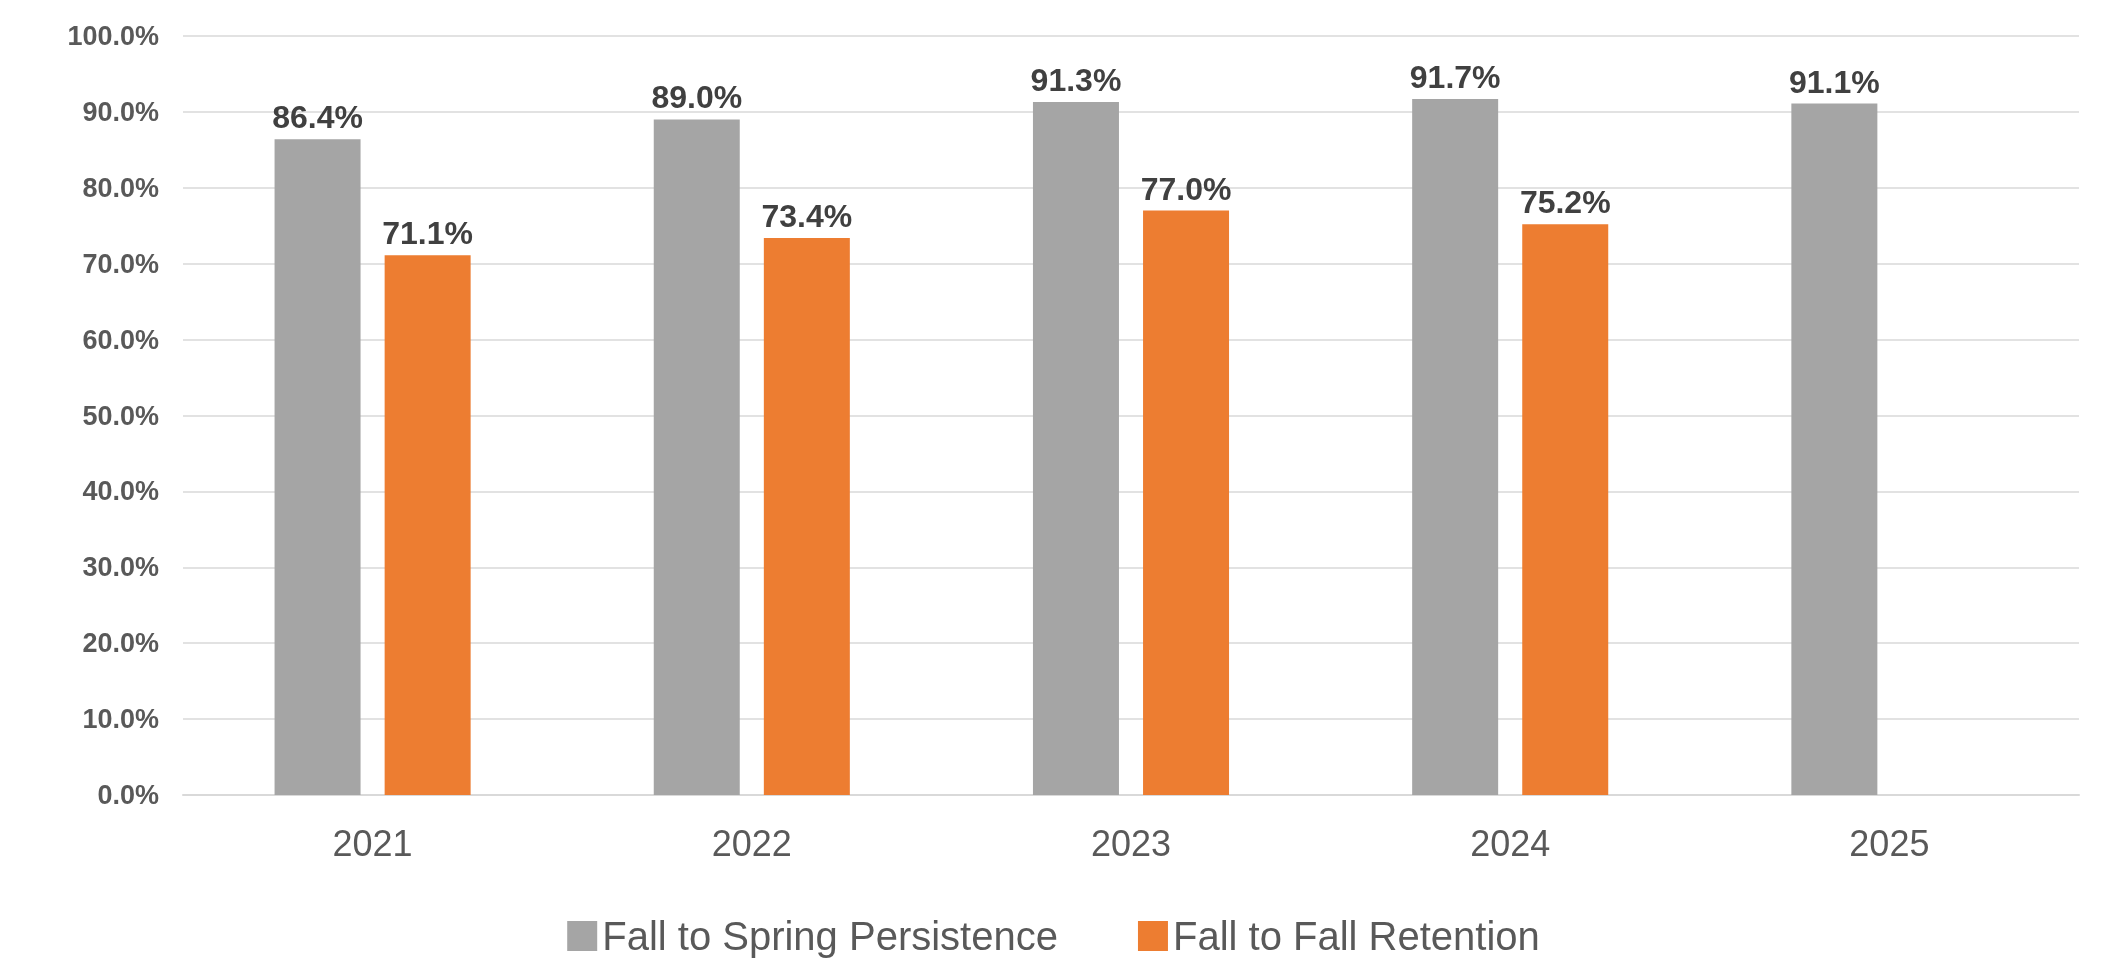  Describe the element at coordinates (1186, 188) in the screenshot. I see `data-label: 77.0%` at that location.